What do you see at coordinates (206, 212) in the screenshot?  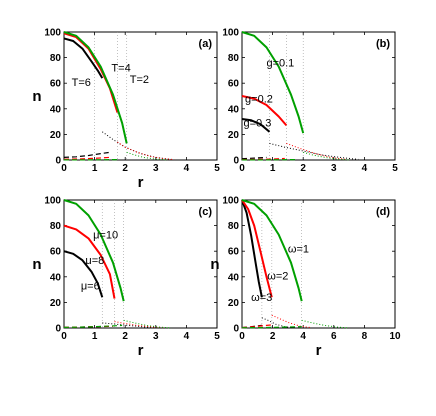 I see `panel-label: (c)` at bounding box center [206, 212].